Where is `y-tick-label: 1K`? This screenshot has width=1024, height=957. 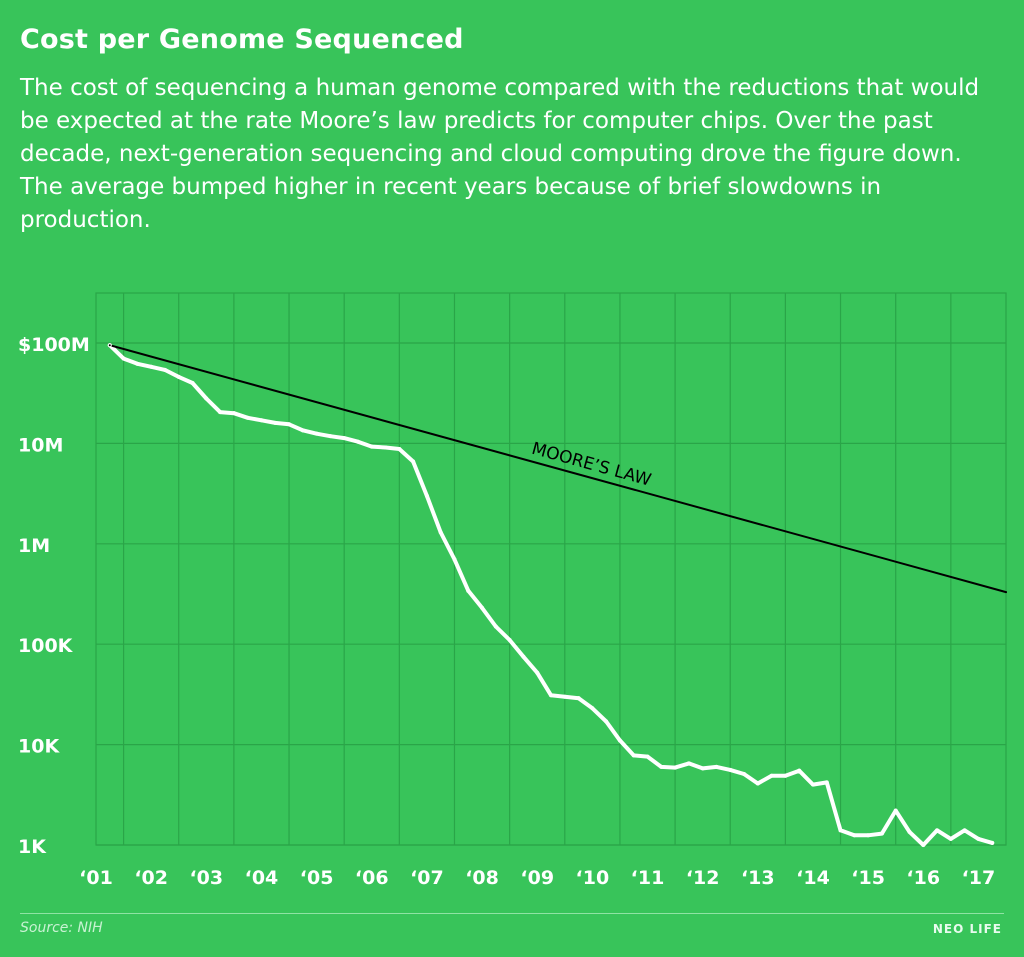
y-tick-label: 1K is located at coordinates (32, 847).